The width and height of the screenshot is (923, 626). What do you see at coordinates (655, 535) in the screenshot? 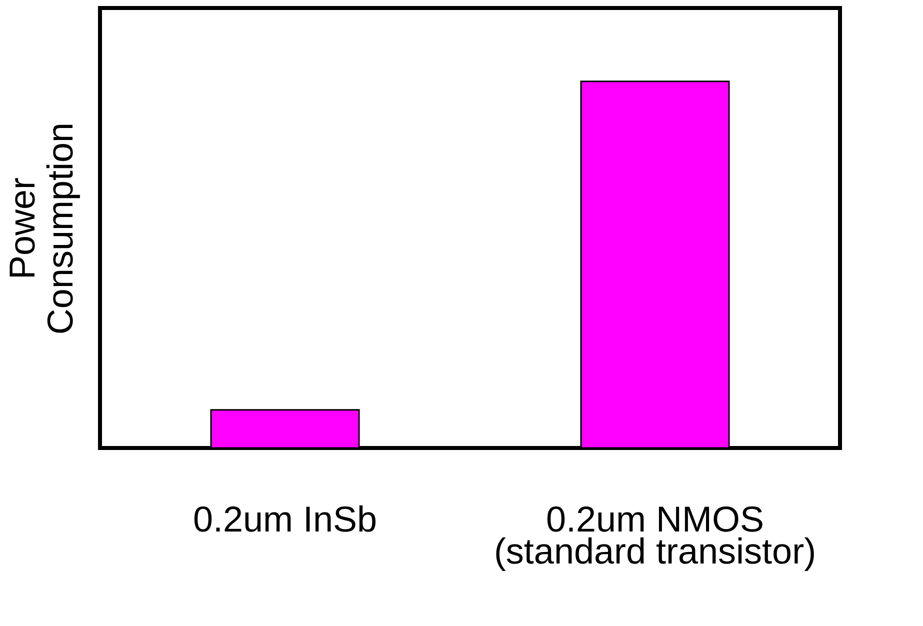
I see `x-tick-label: 0.2um NMOS (standard transistor)` at bounding box center [655, 535].